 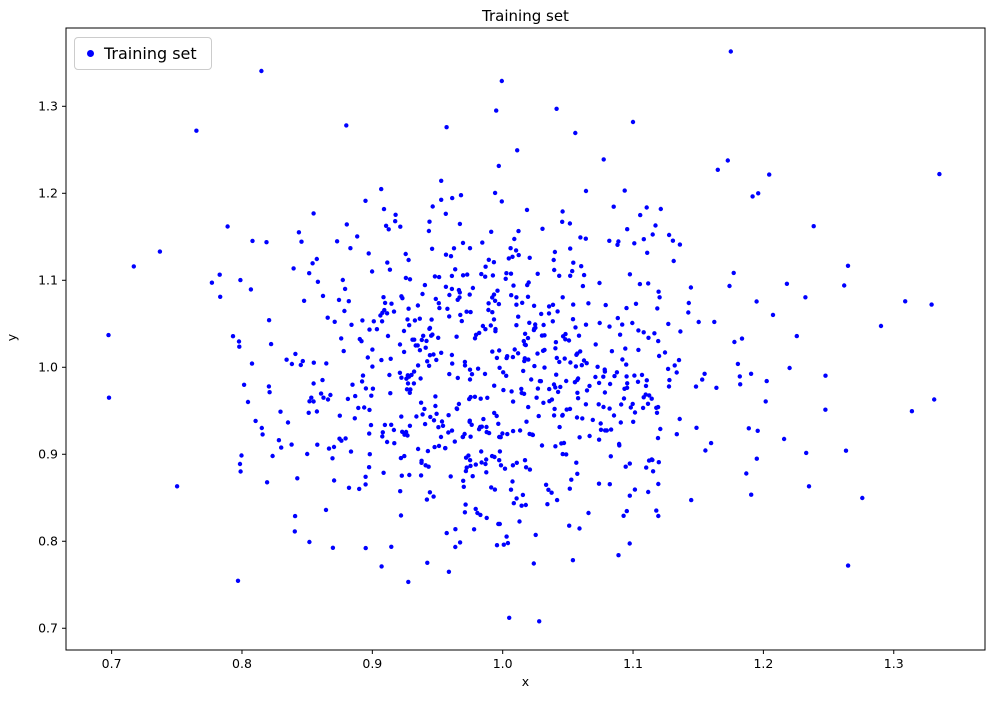 What do you see at coordinates (894, 663) in the screenshot?
I see `x-tick-label: 1.3` at bounding box center [894, 663].